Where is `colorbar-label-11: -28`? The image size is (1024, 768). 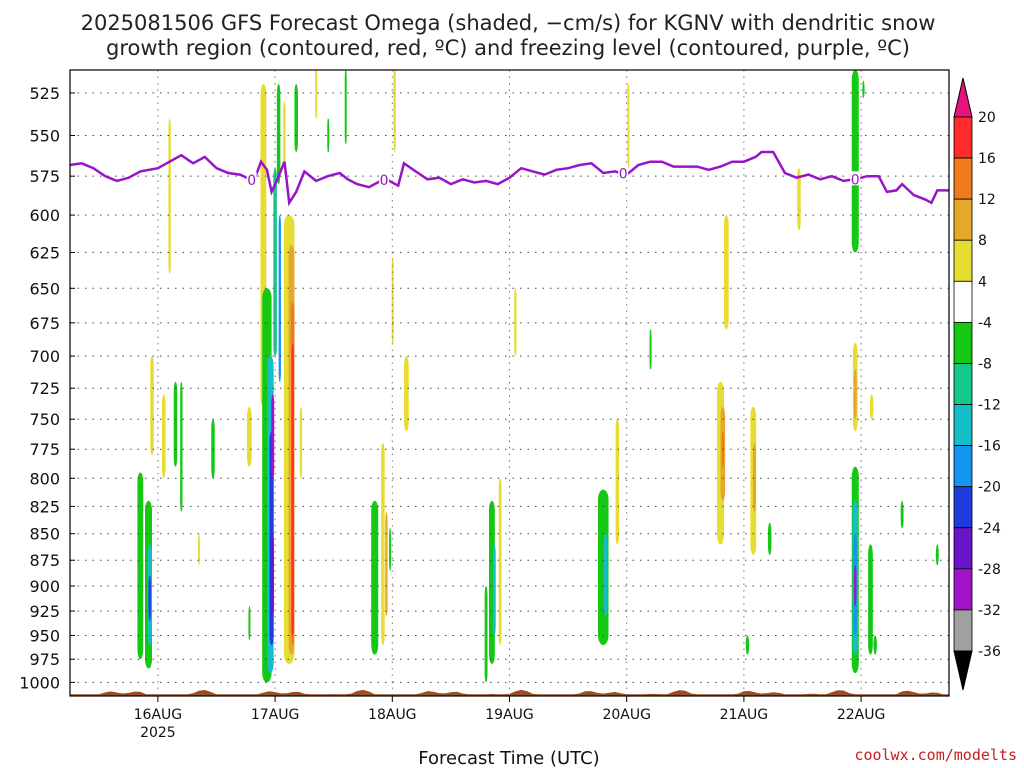 colorbar-label-11: -28 is located at coordinates (989, 570).